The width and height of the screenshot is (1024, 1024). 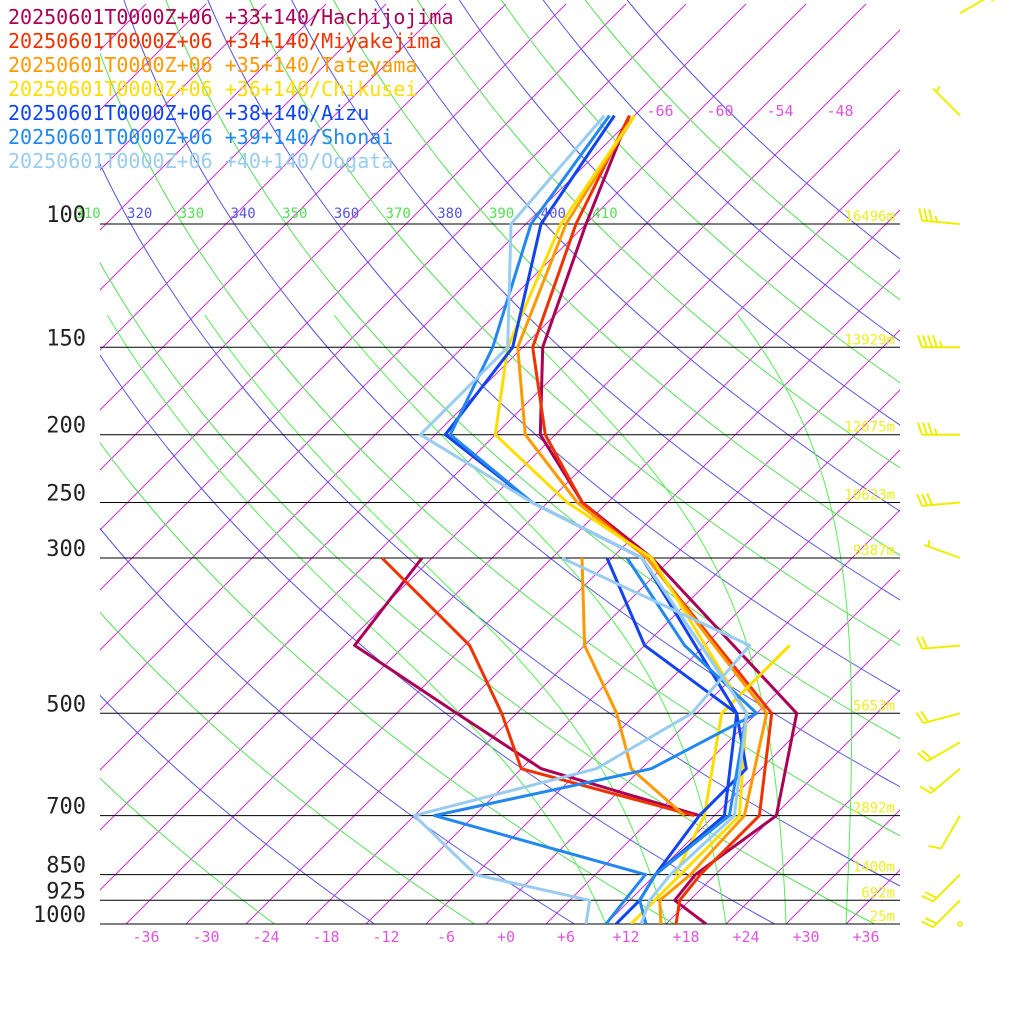 What do you see at coordinates (66, 704) in the screenshot?
I see `pressure-label: 500` at bounding box center [66, 704].